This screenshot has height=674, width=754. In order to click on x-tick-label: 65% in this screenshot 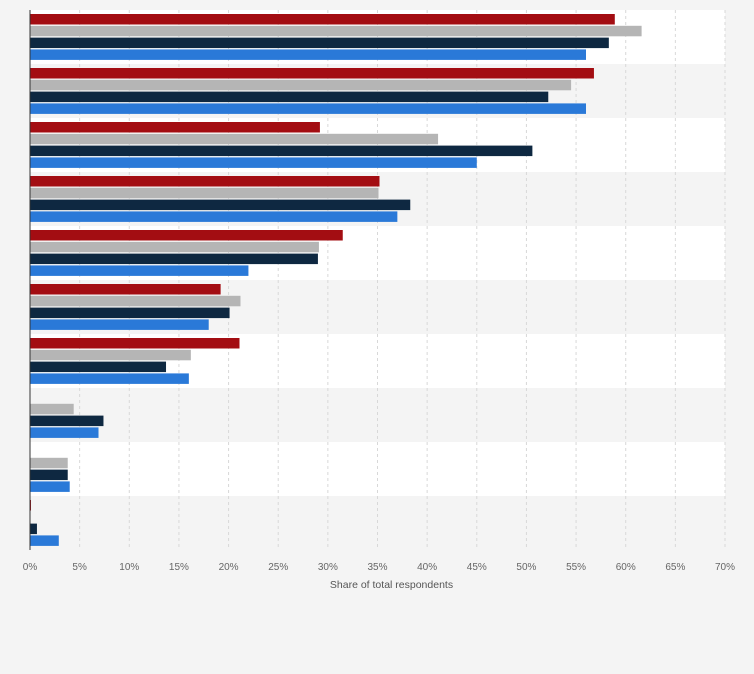, I will do `click(675, 567)`.